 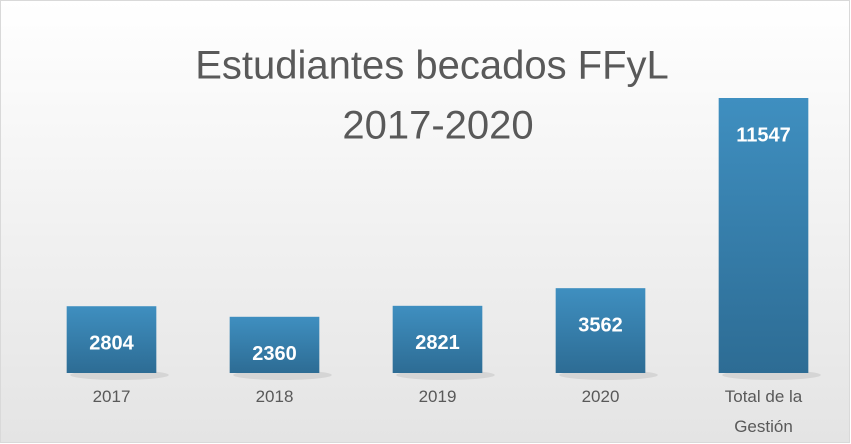 I want to click on x-tick-label: 2020, so click(x=600, y=396).